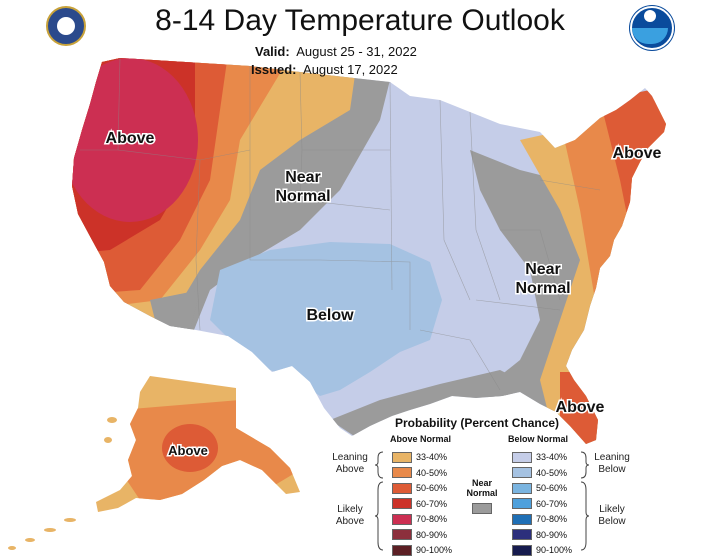  What do you see at coordinates (432, 519) in the screenshot?
I see `legend-above-range: 70-80%` at bounding box center [432, 519].